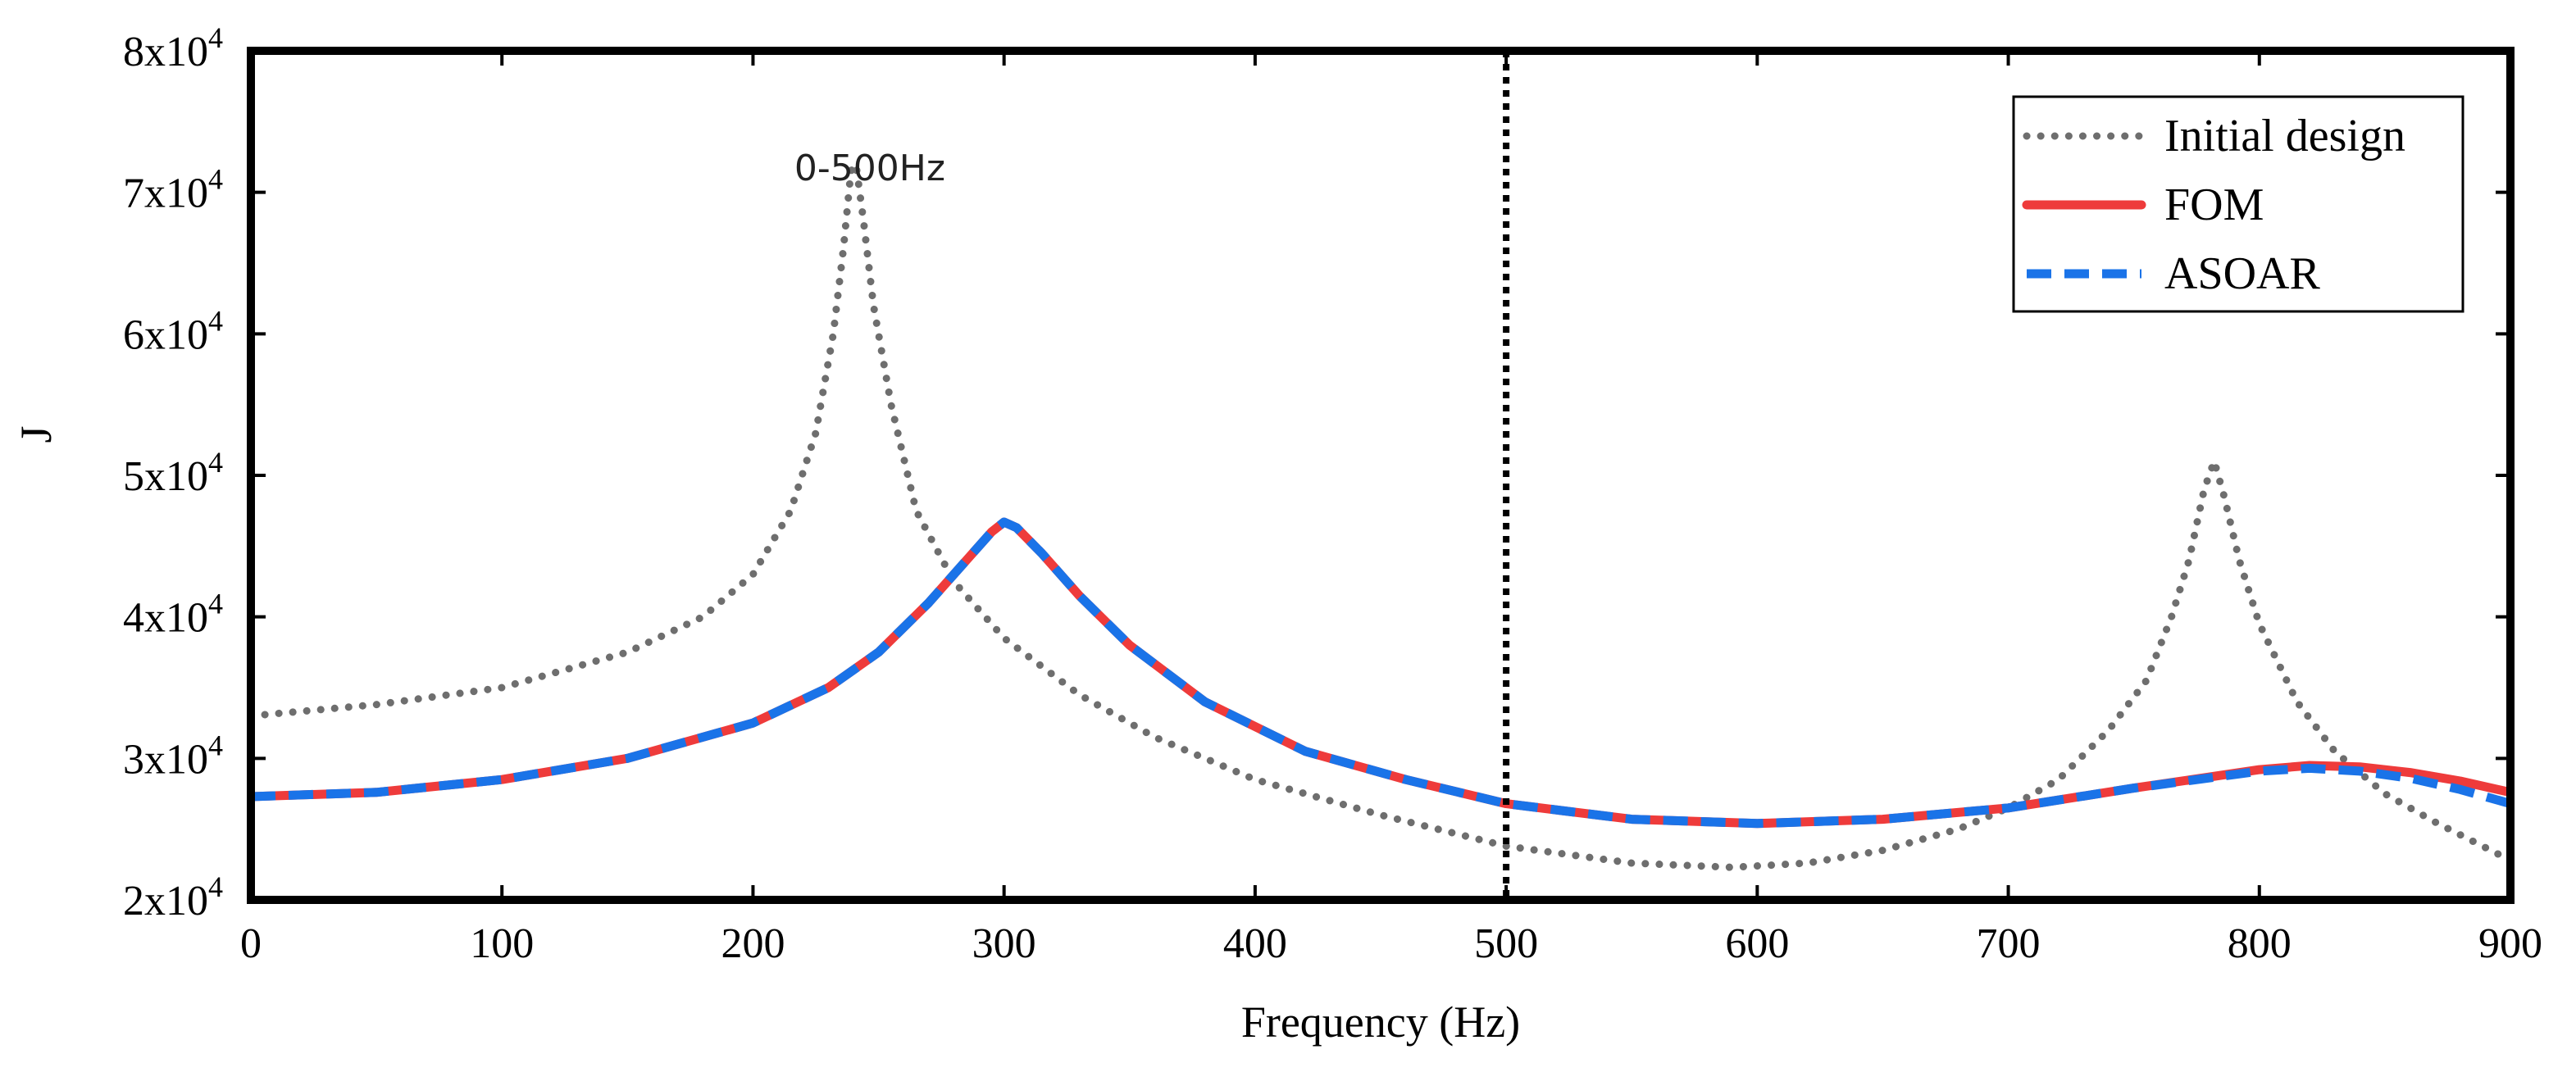 This screenshot has width=2576, height=1072. Describe the element at coordinates (1004, 943) in the screenshot. I see `x-tick-label: 300` at that location.